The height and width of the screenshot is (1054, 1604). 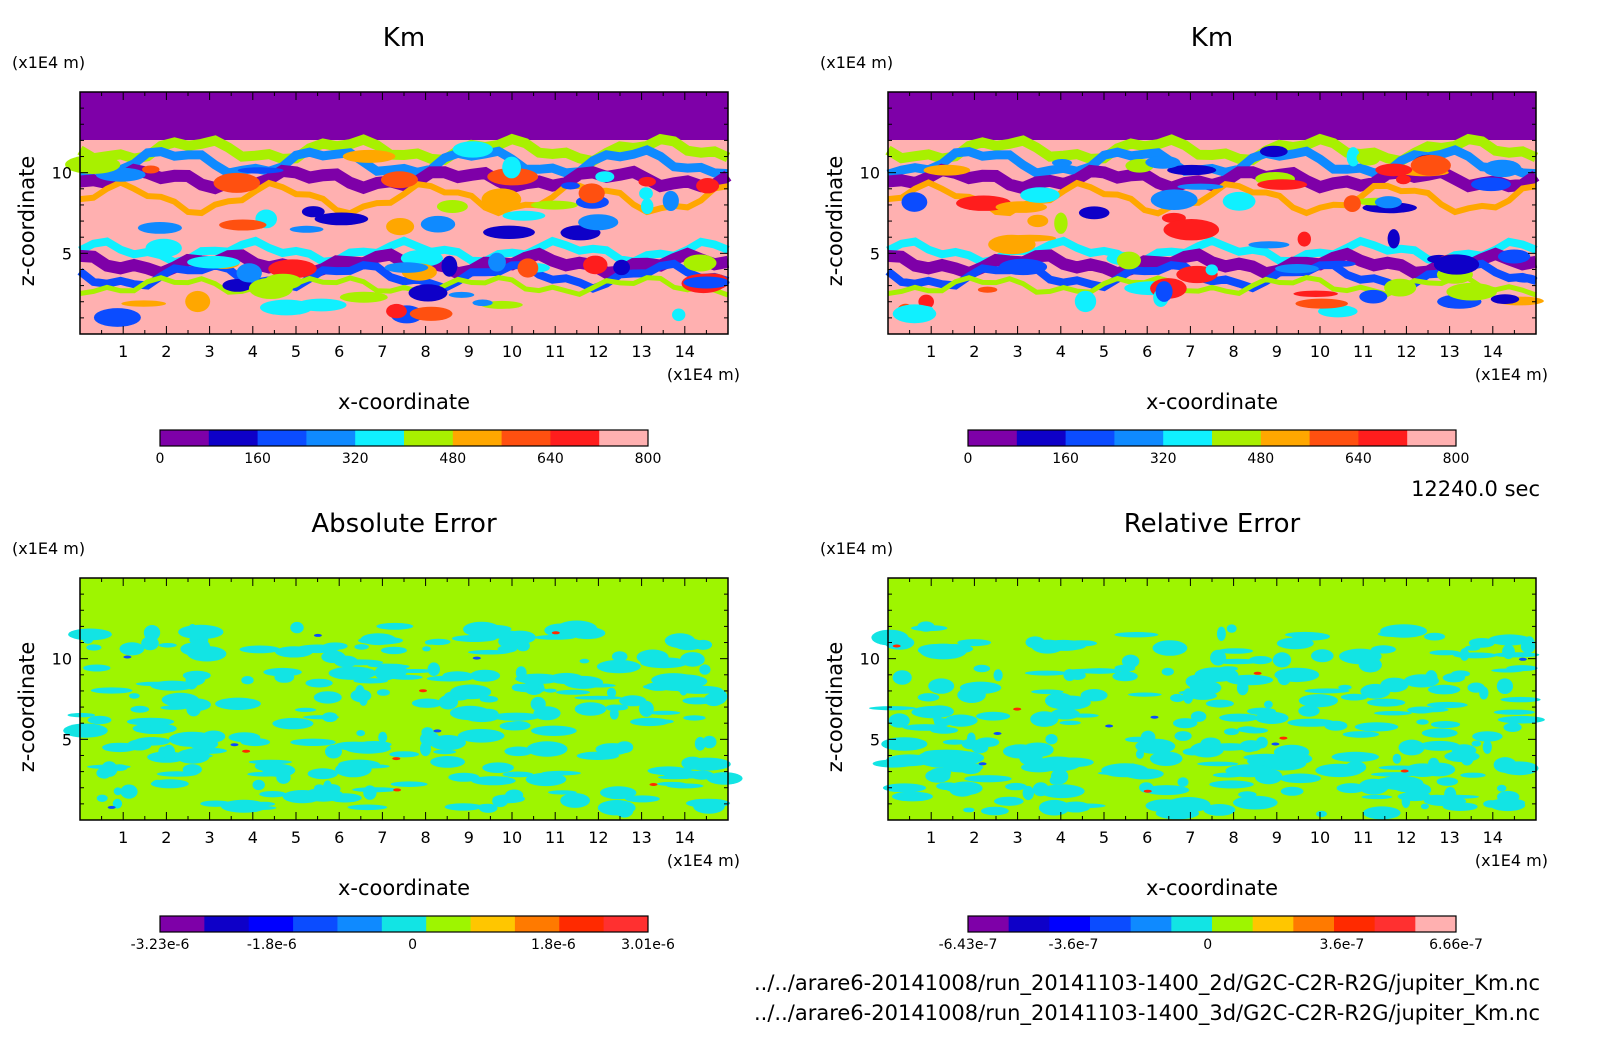 What do you see at coordinates (67, 253) in the screenshot?
I see `y-tick-label: 5` at bounding box center [67, 253].